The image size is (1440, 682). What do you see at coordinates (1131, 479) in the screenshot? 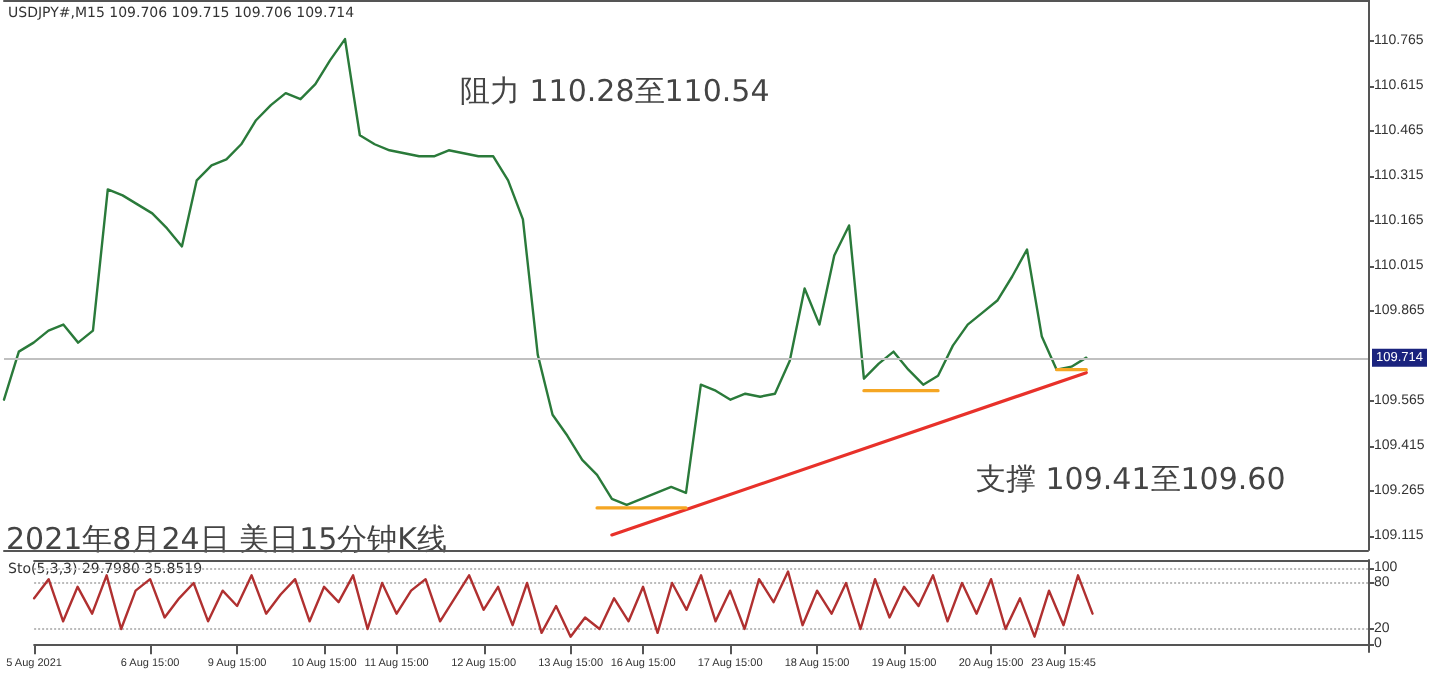
I see `annotation: 支撑 109.41至109.60` at bounding box center [1131, 479].